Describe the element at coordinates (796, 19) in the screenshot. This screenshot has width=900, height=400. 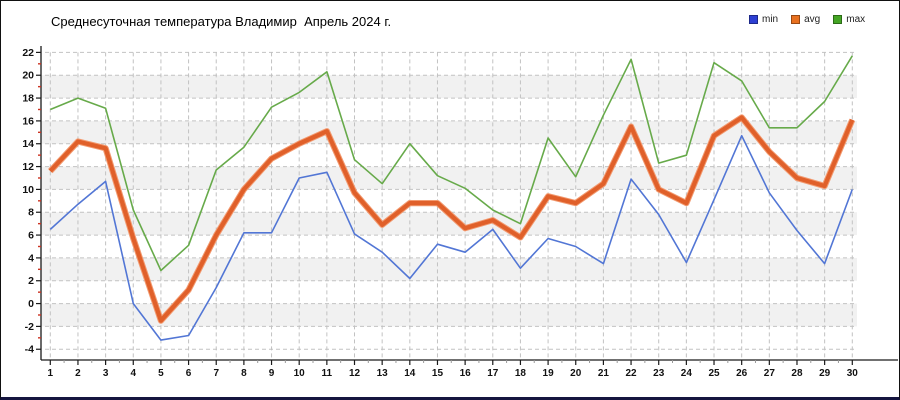
I see `avg-swatch-icon` at that location.